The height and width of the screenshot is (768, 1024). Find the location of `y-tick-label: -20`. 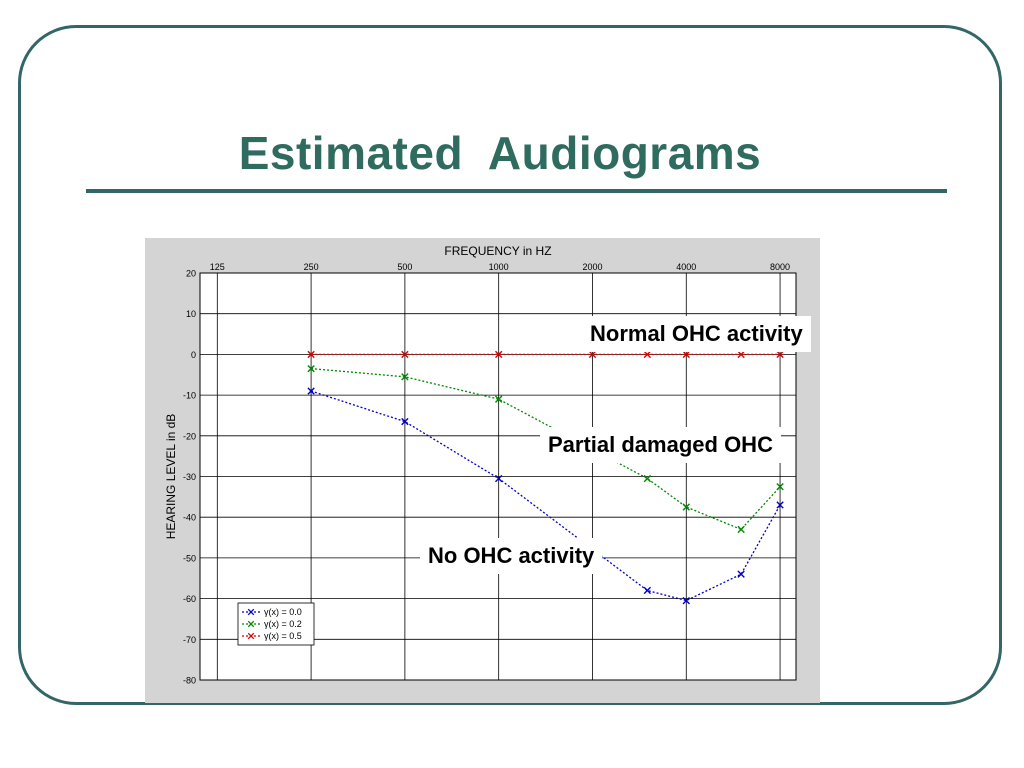

y-tick-label: -20 is located at coordinates (189, 436).